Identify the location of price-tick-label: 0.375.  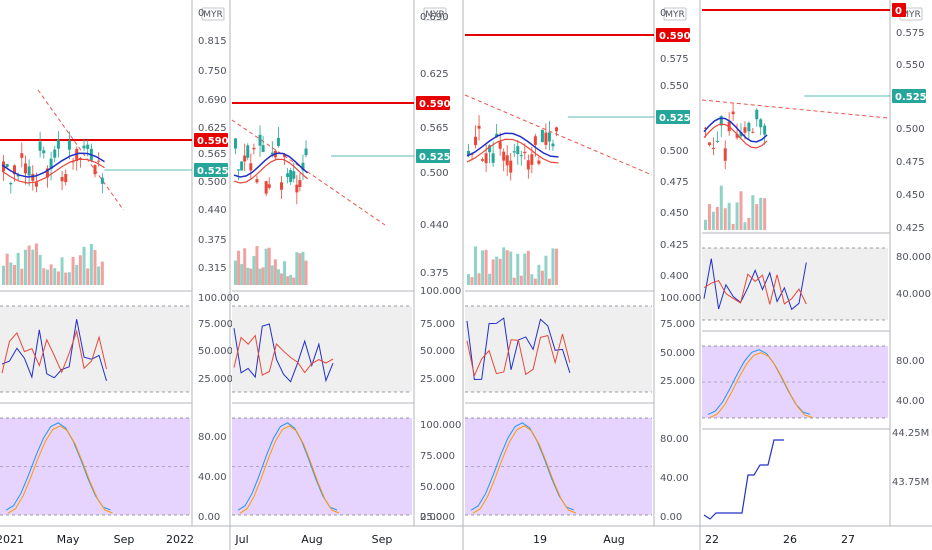
(212, 240).